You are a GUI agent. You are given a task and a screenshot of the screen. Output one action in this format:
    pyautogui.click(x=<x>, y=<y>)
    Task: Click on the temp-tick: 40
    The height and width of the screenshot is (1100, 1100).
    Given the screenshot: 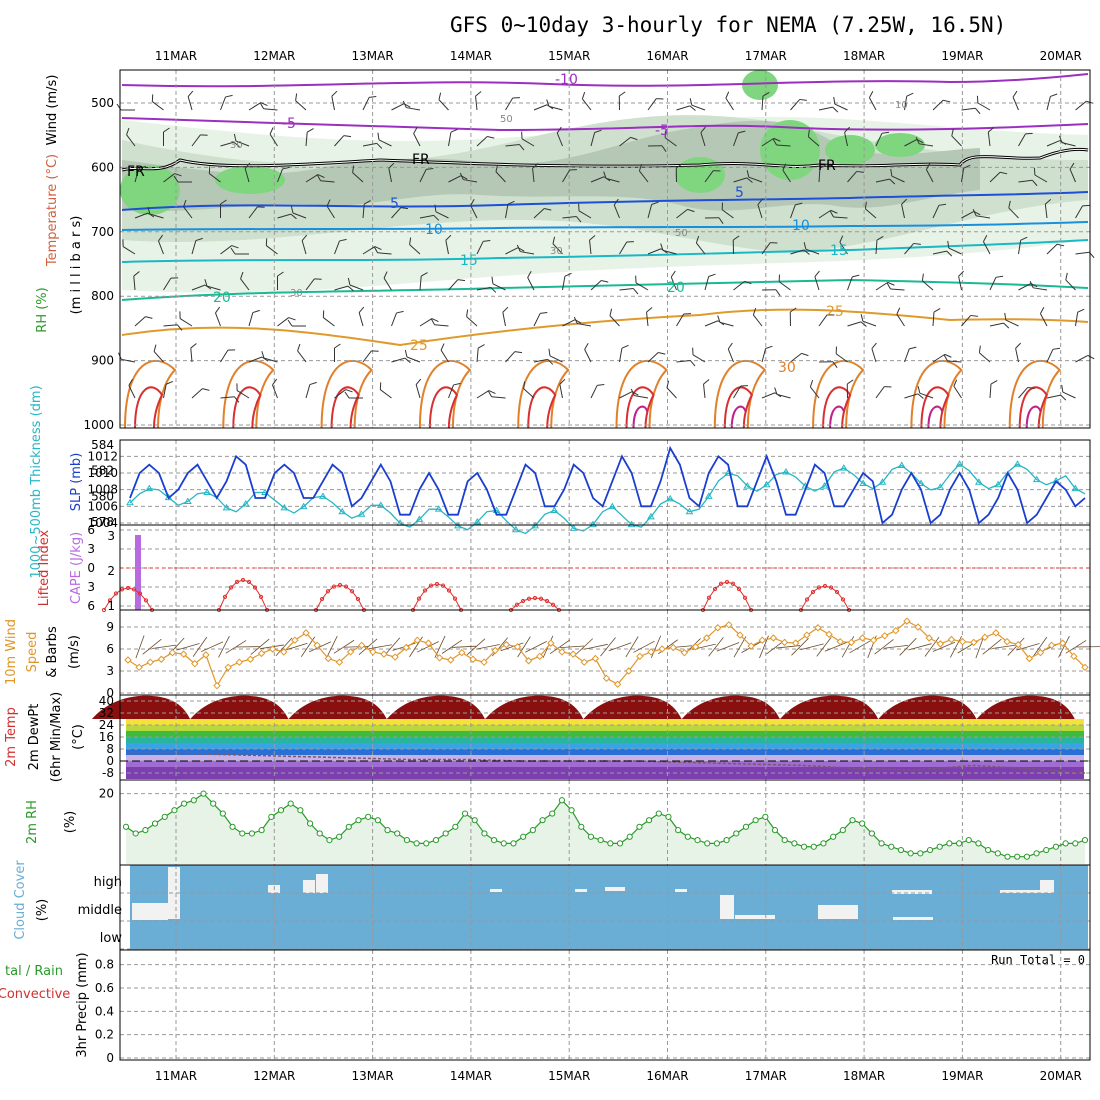 What is the action you would take?
    pyautogui.click(x=106, y=701)
    